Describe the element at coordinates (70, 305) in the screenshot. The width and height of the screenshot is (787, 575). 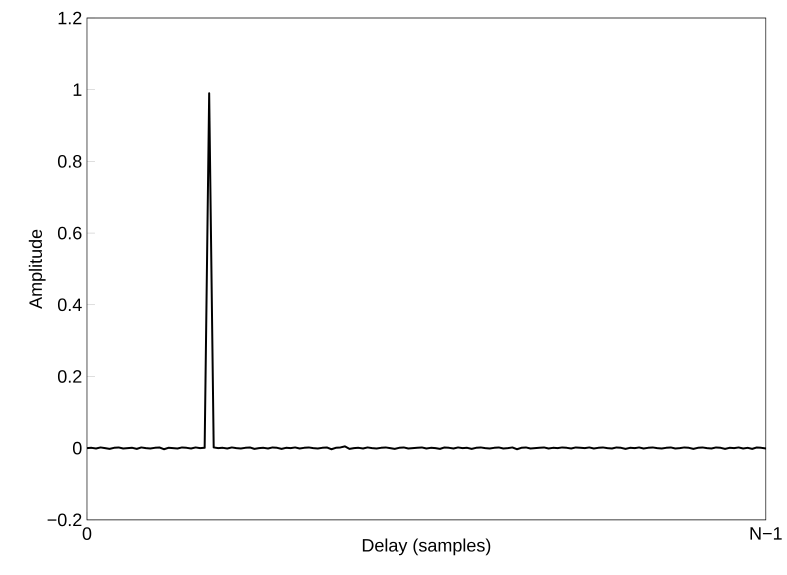
I see `y-tick-label: 0.4` at that location.